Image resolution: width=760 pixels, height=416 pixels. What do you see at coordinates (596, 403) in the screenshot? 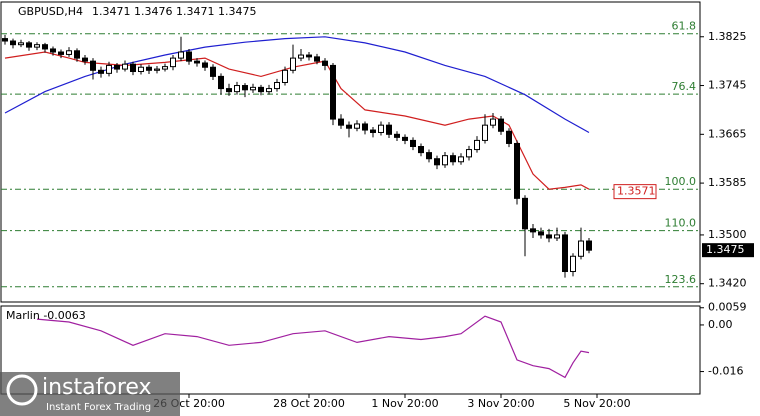
I see `x-tick-label: 5 Nov 20:00` at bounding box center [596, 403].